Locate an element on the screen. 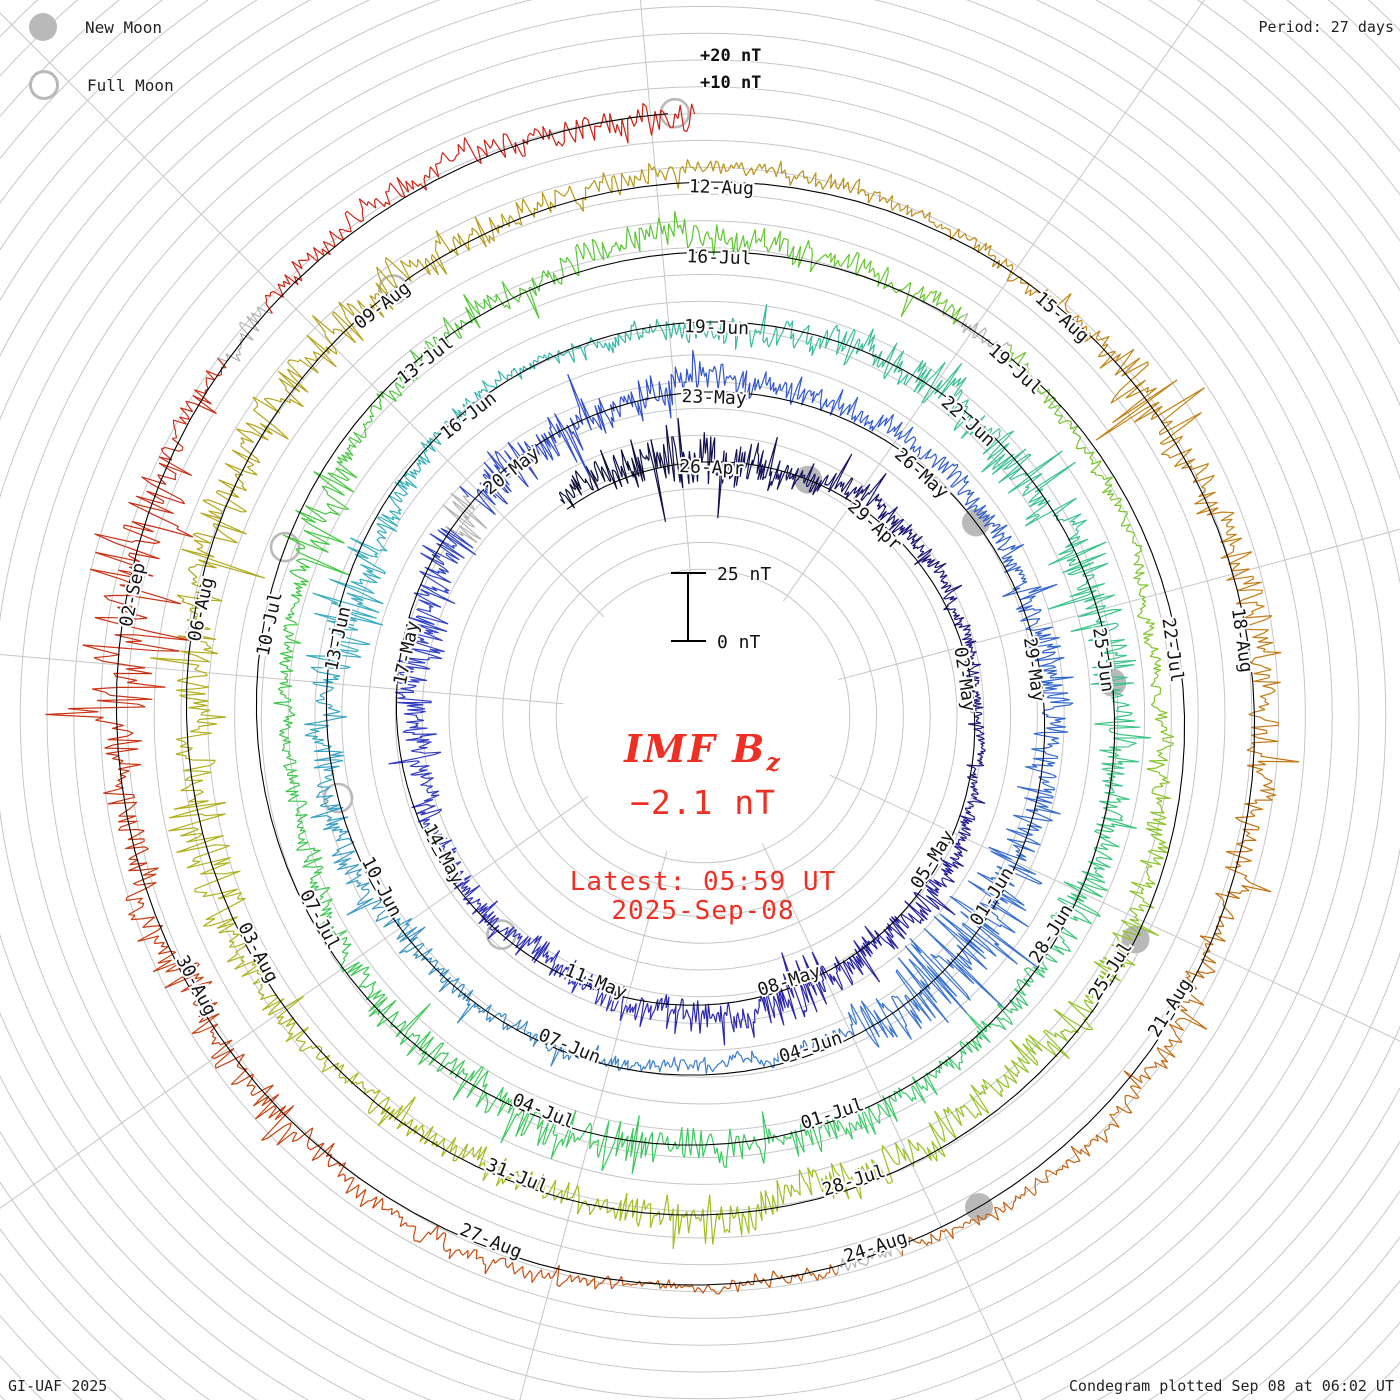 The width and height of the screenshot is (1400, 1400). spiral-date-label: 21-Aug is located at coordinates (1170, 1008).